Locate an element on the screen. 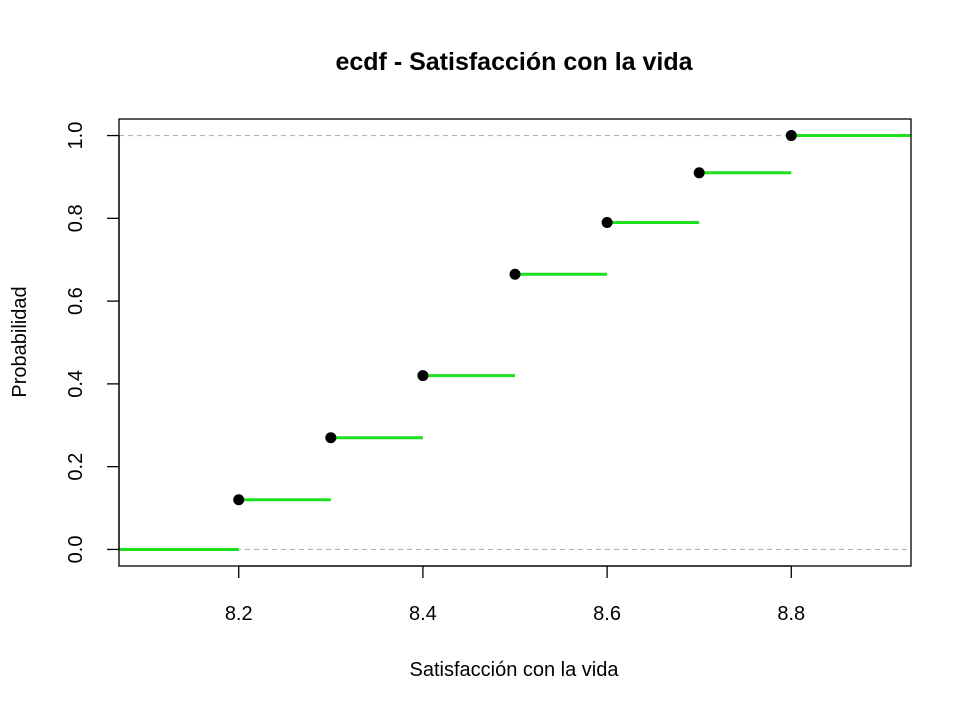 The image size is (972, 714). y-axis-label: Probabilidad is located at coordinates (20, 341).